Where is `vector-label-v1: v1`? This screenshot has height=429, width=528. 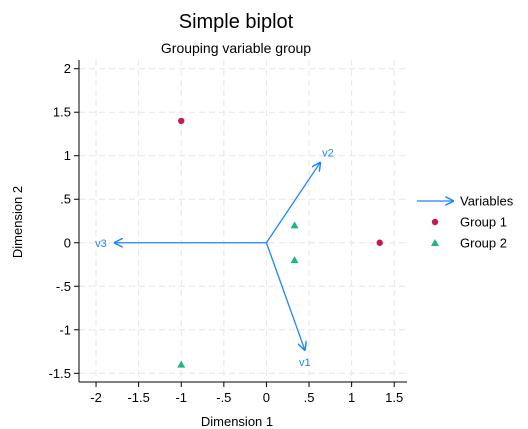
vector-label-v1: v1 is located at coordinates (305, 363).